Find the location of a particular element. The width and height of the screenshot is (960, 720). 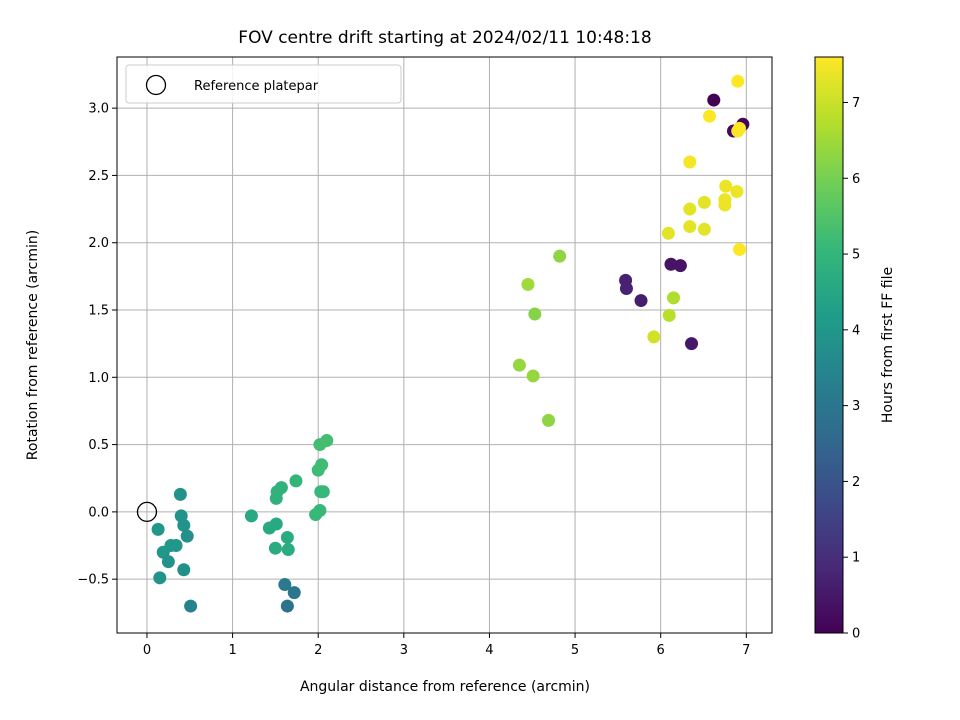

y-tick-label: 1.5 is located at coordinates (98, 311).